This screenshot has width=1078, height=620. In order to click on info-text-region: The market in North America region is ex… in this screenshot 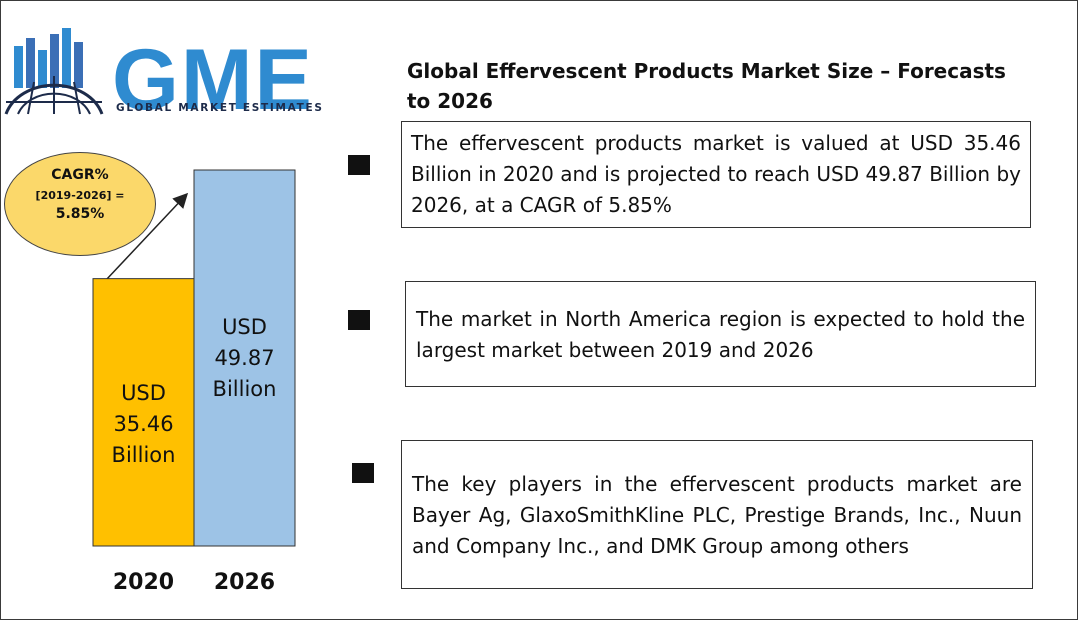, I will do `click(720, 334)`.